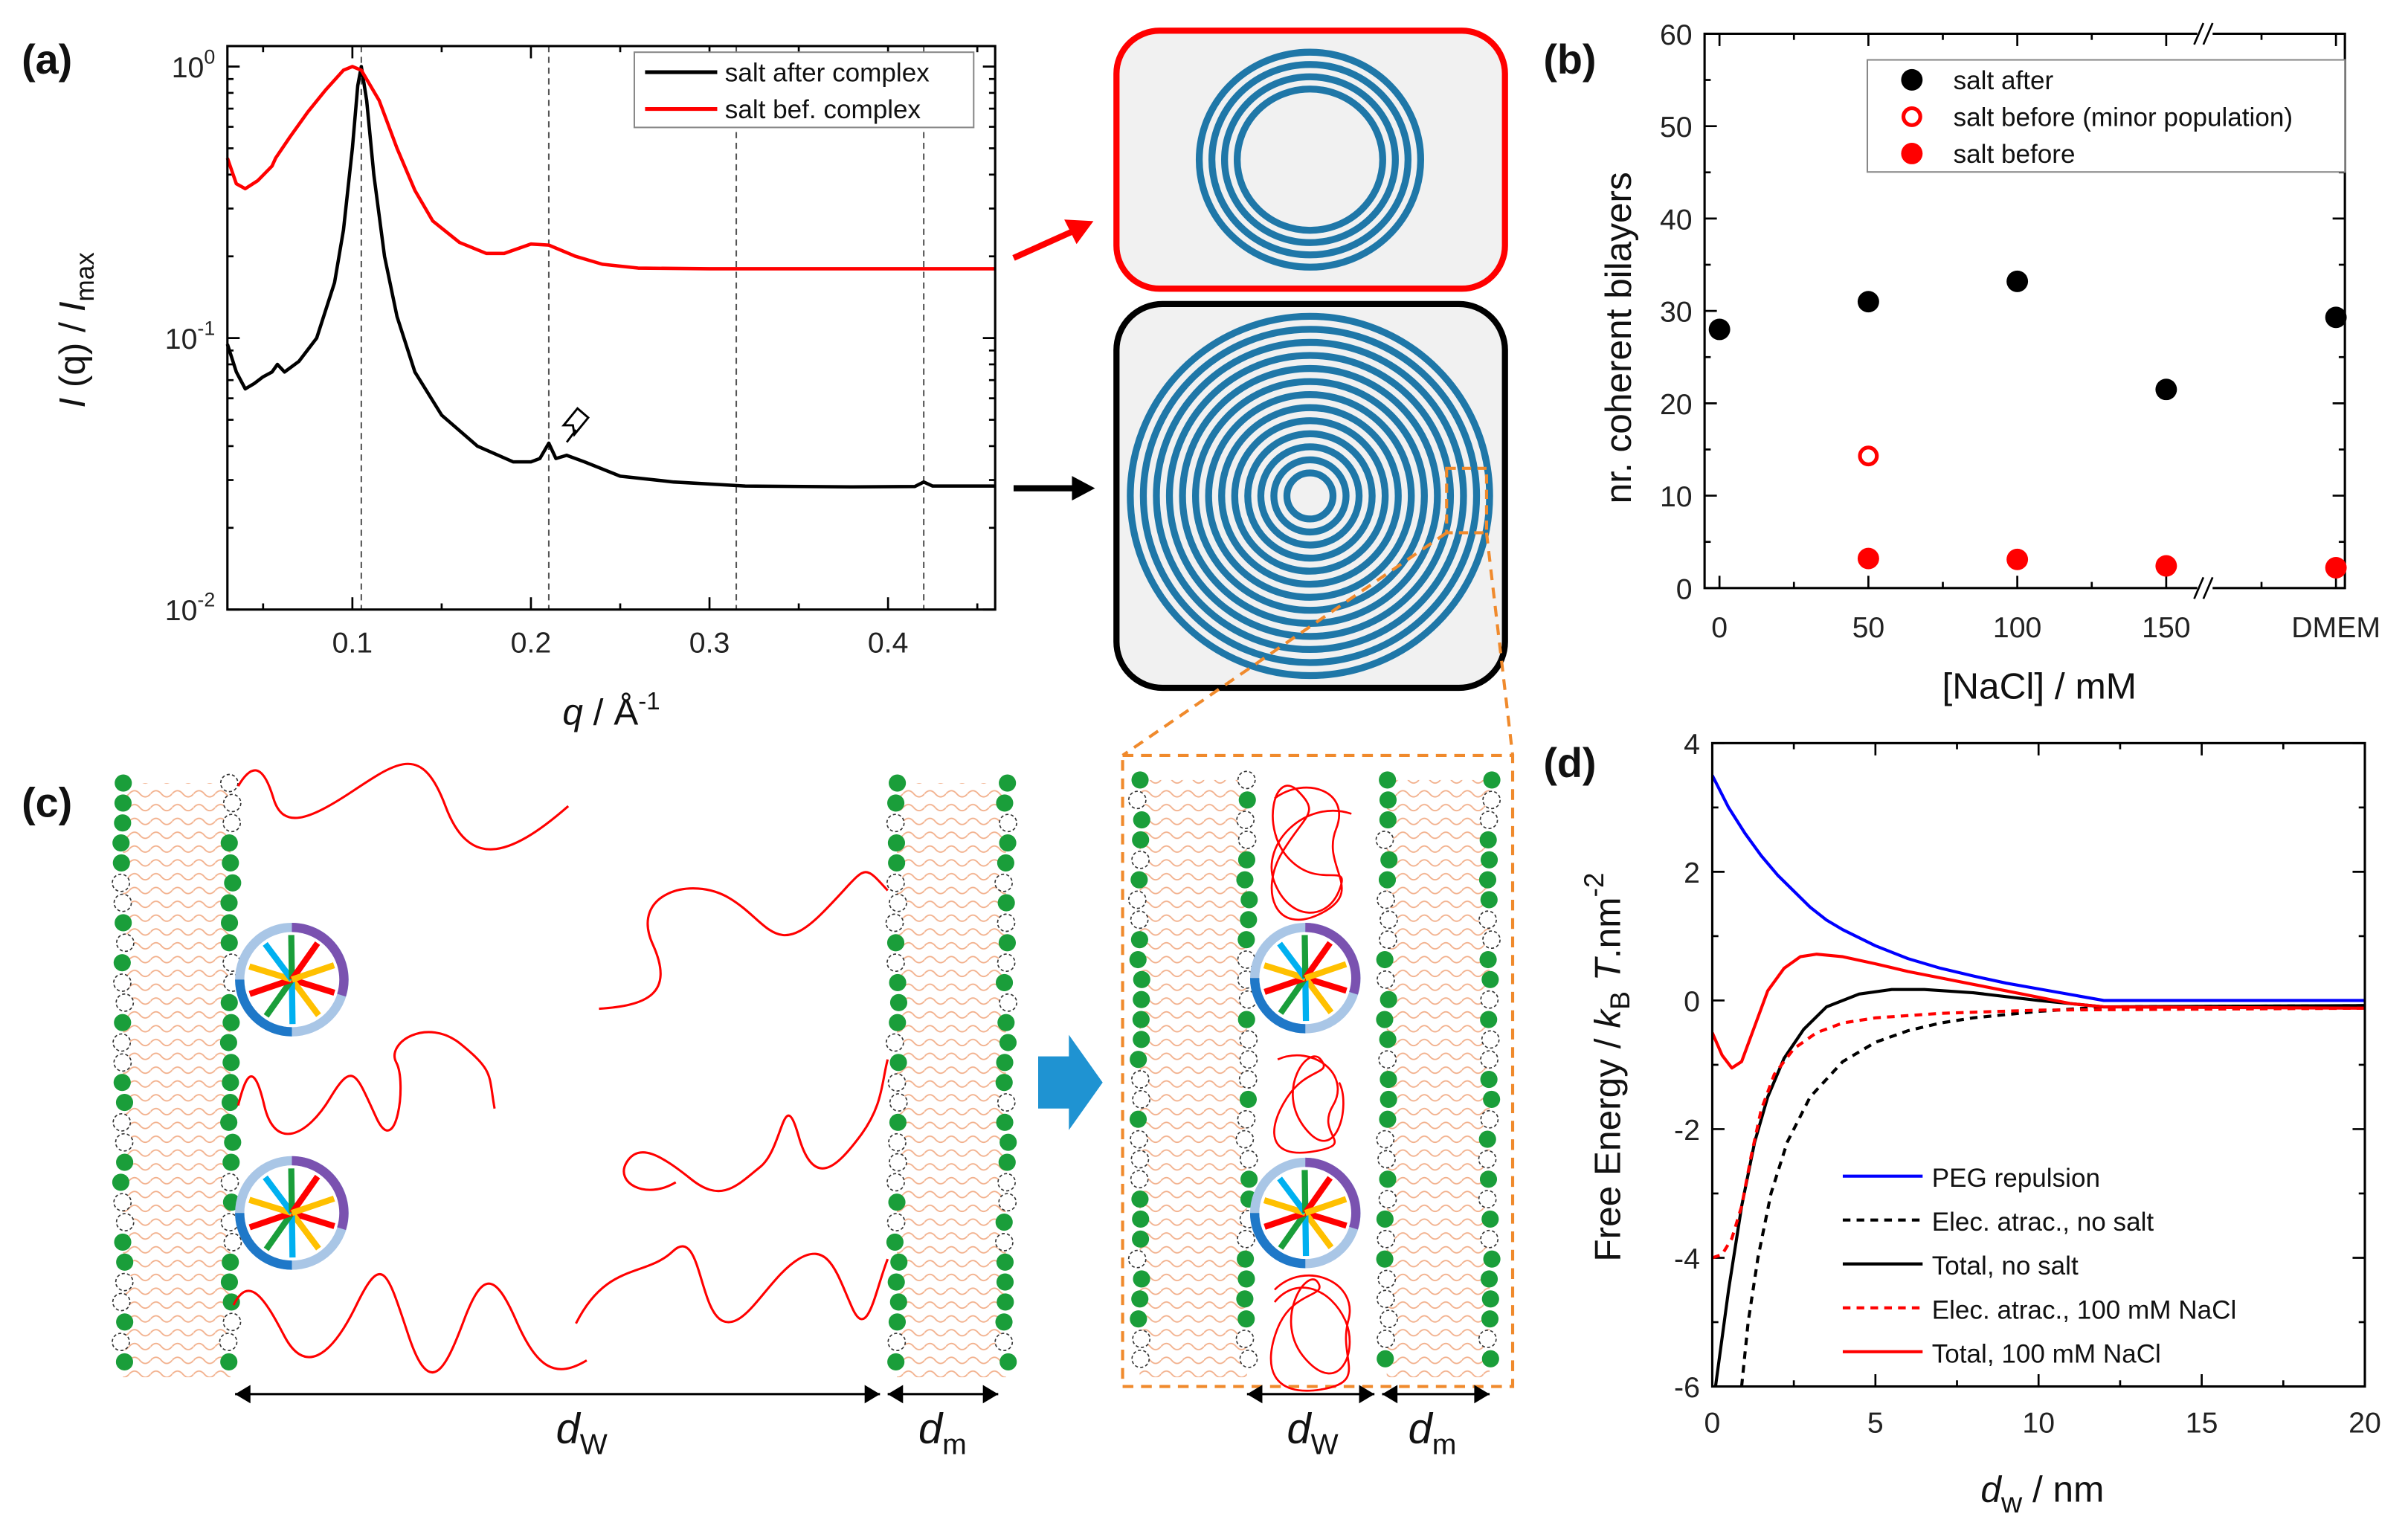 Image resolution: width=2408 pixels, height=1540 pixels. What do you see at coordinates (1677, 127) in the screenshot?
I see `y-tick-label: 50` at bounding box center [1677, 127].